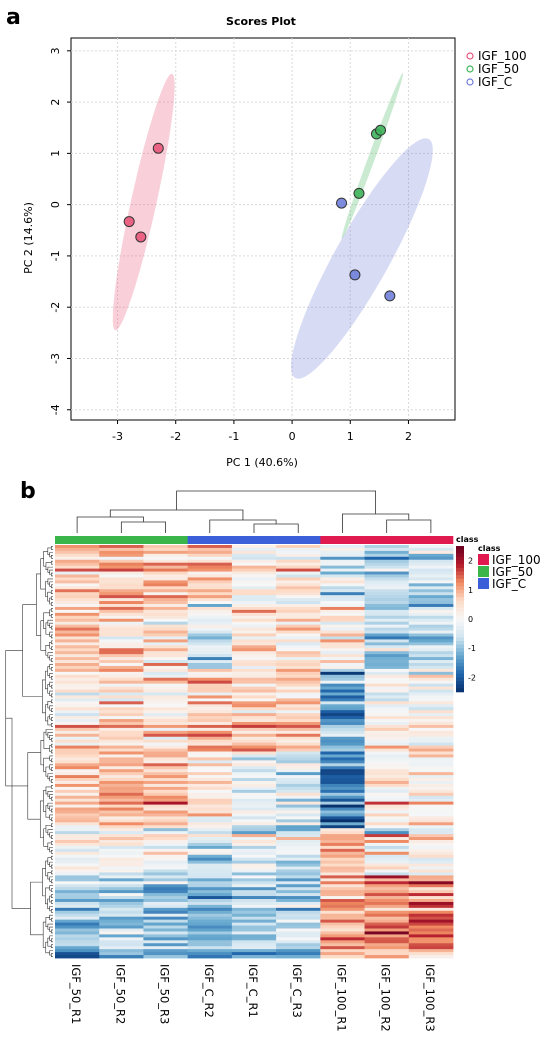  What do you see at coordinates (254, 511) in the screenshot?
I see `column-dendrogram` at bounding box center [254, 511].